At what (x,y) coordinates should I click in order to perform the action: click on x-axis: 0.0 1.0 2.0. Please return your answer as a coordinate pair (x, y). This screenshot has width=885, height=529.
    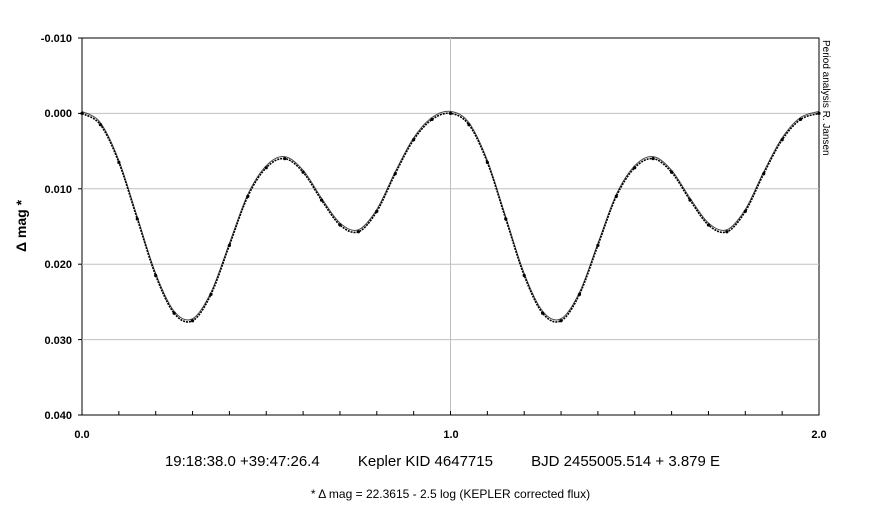
    Looking at the image, I should click on (450, 435).